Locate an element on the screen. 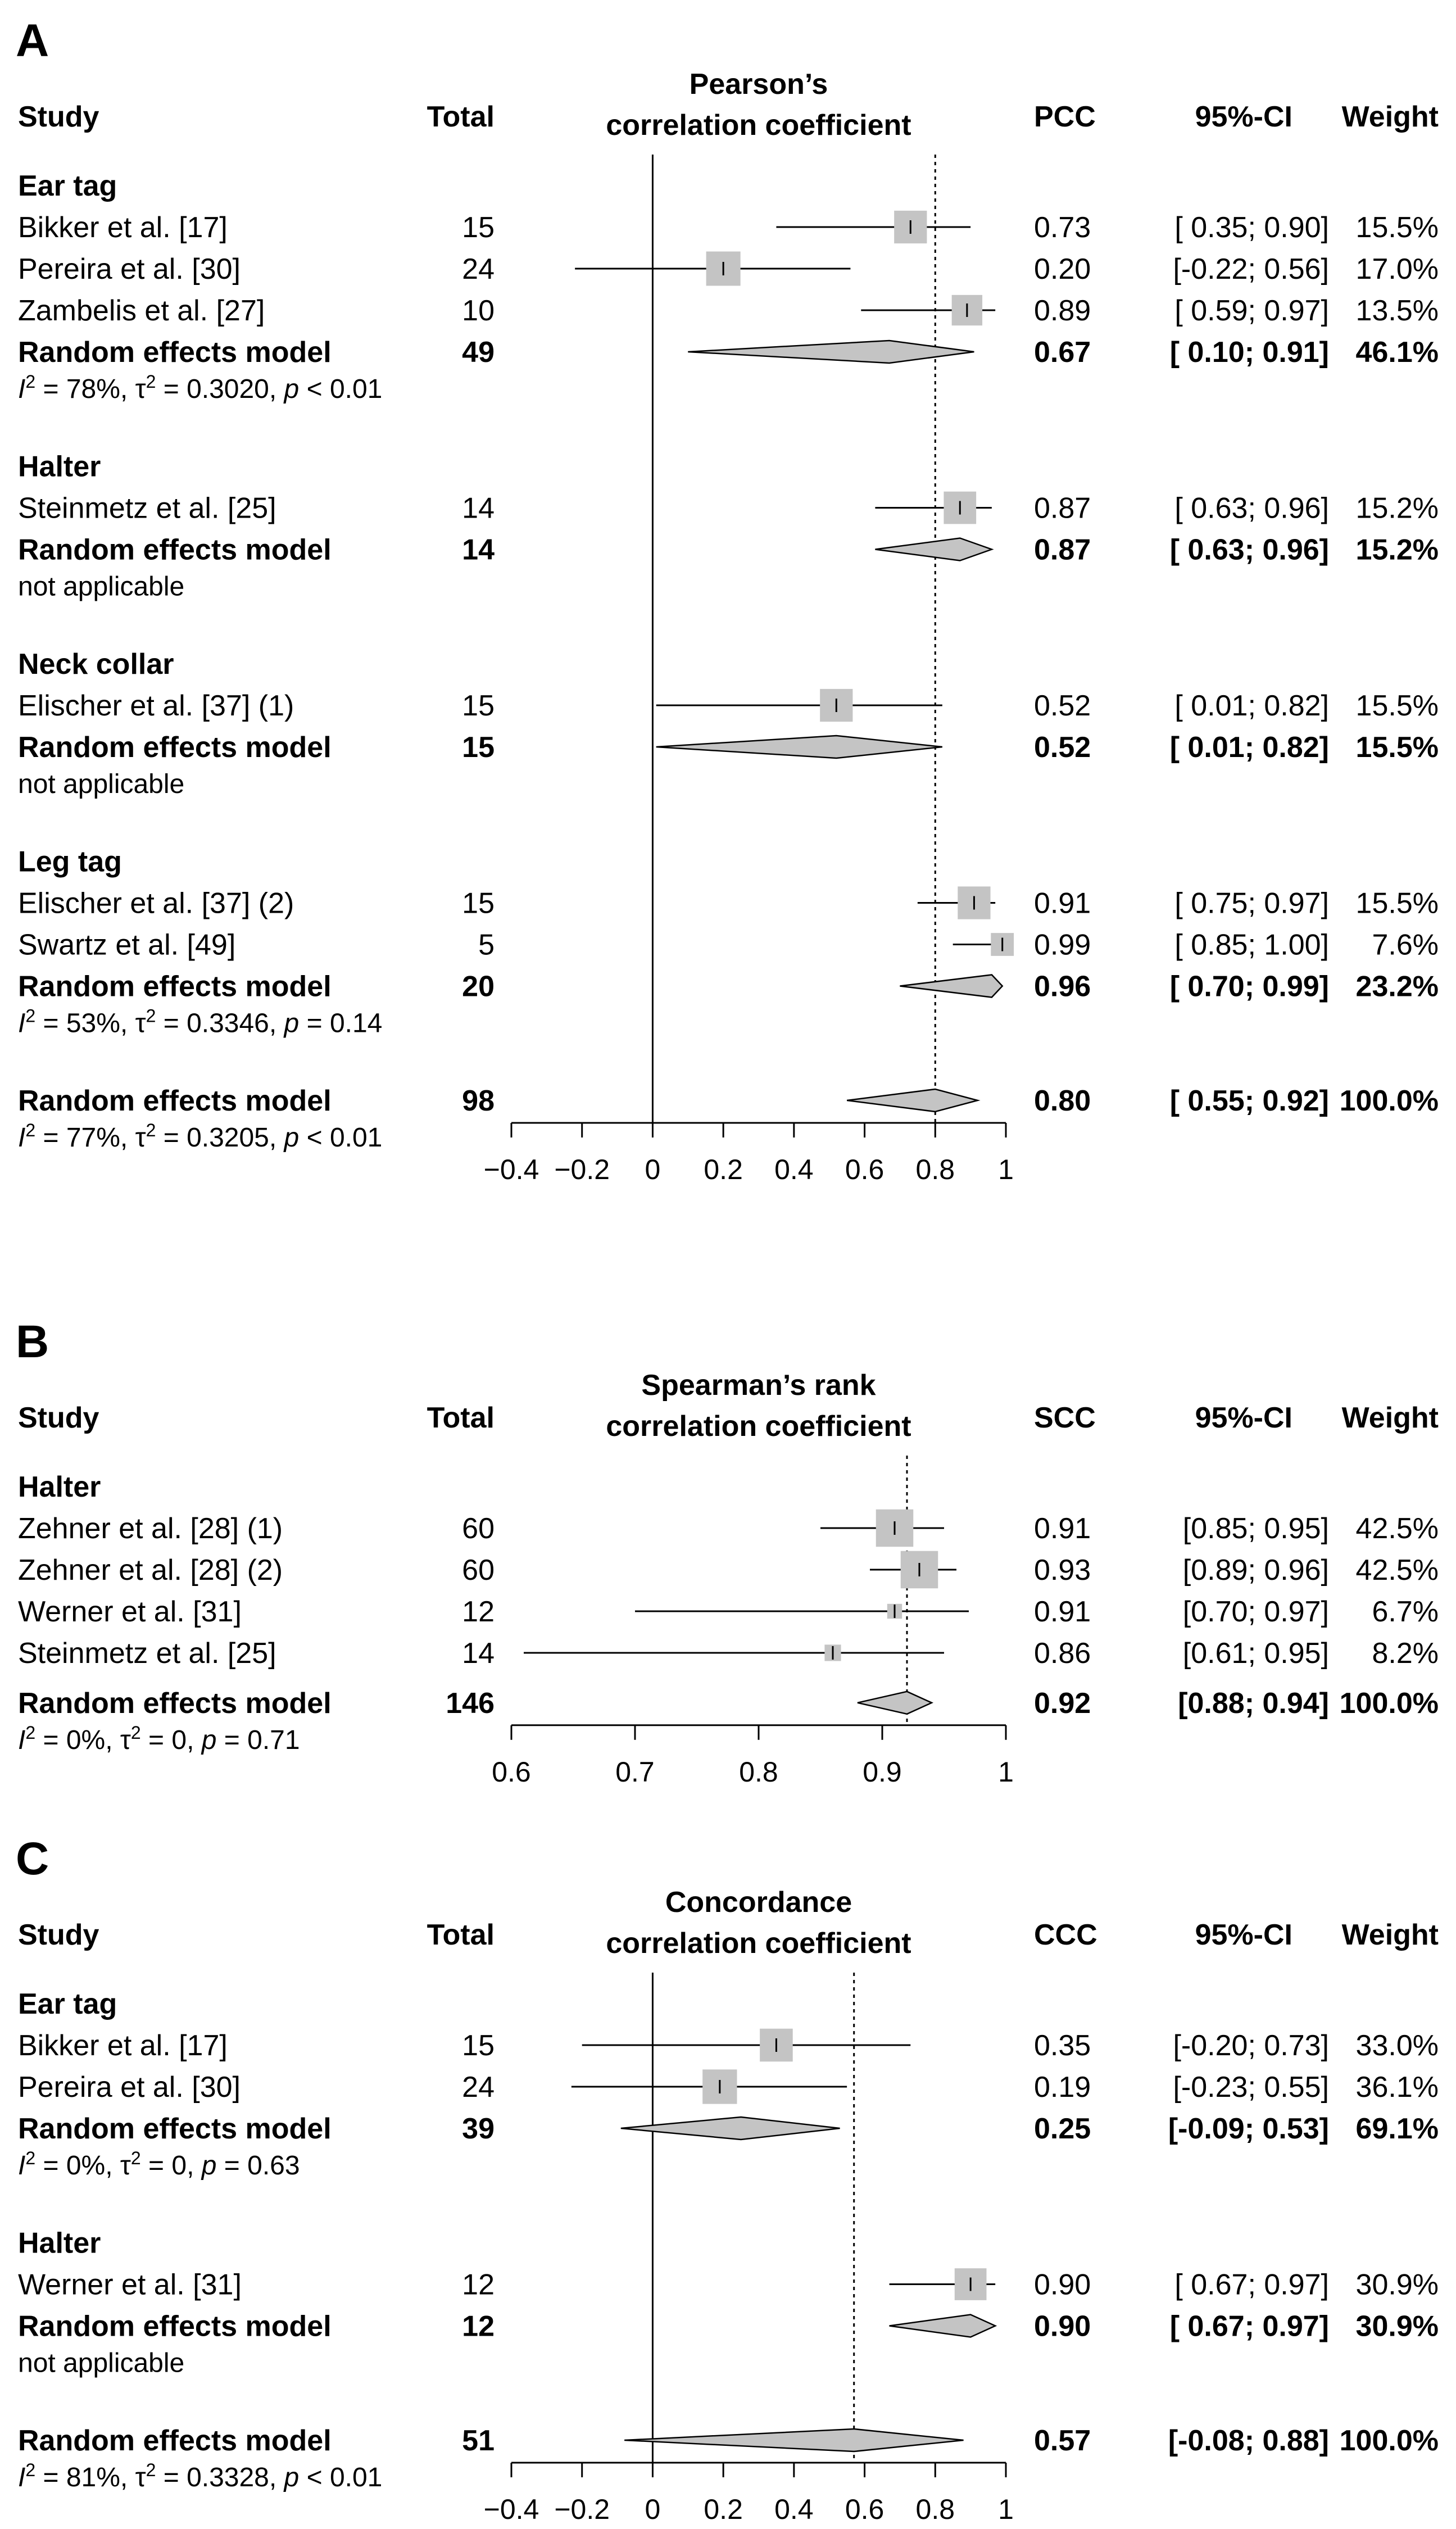  study-estimate: 0.93 is located at coordinates (1062, 1571).